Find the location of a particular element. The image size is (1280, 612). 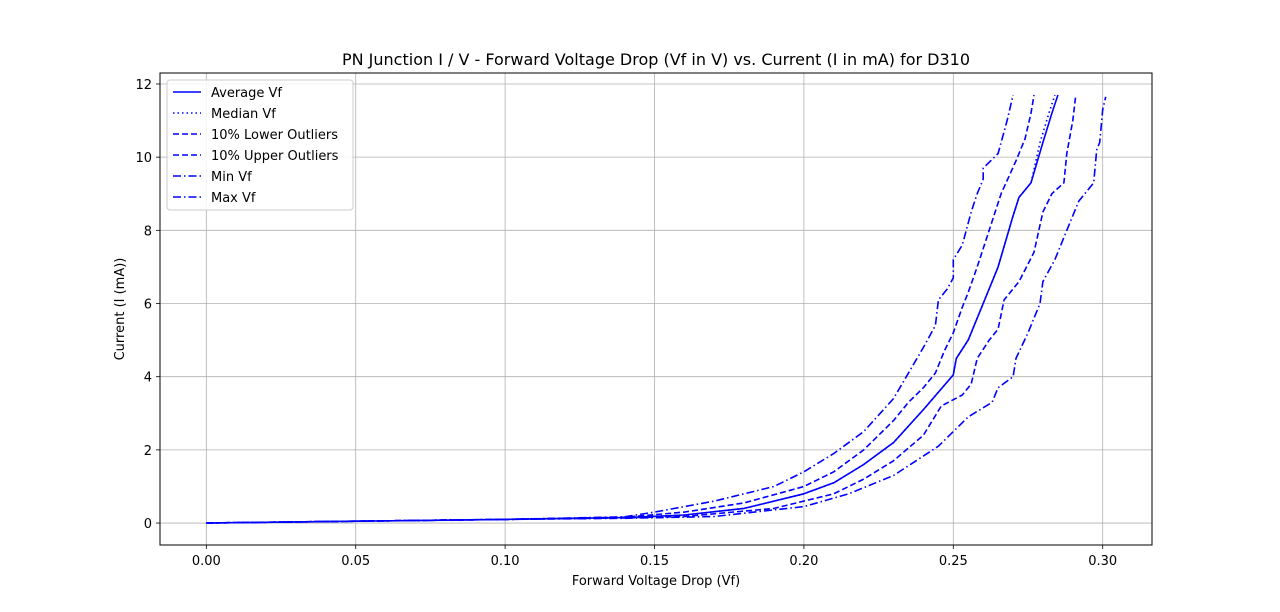

y-tick-label: 2 is located at coordinates (148, 451).